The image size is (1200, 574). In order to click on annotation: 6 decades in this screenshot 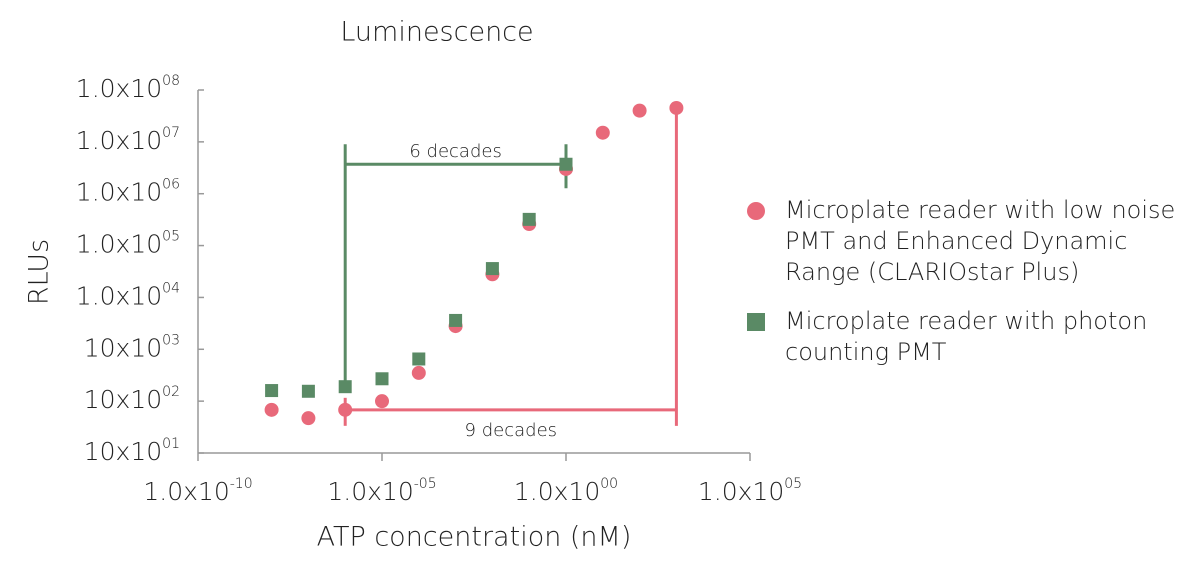, I will do `click(455, 151)`.